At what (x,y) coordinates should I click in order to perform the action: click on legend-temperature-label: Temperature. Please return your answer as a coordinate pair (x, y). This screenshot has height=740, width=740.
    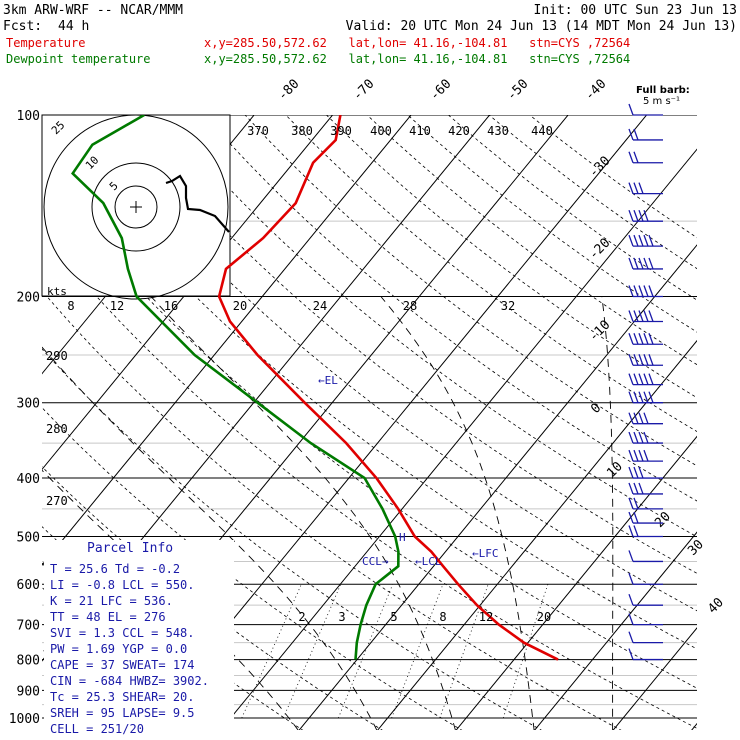
    Looking at the image, I should click on (45, 43).